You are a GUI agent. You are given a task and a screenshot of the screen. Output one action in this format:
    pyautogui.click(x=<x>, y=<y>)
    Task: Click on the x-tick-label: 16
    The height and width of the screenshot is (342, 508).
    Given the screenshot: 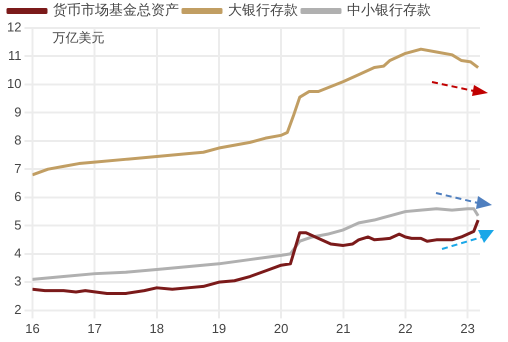 What is the action you would take?
    pyautogui.click(x=32, y=328)
    